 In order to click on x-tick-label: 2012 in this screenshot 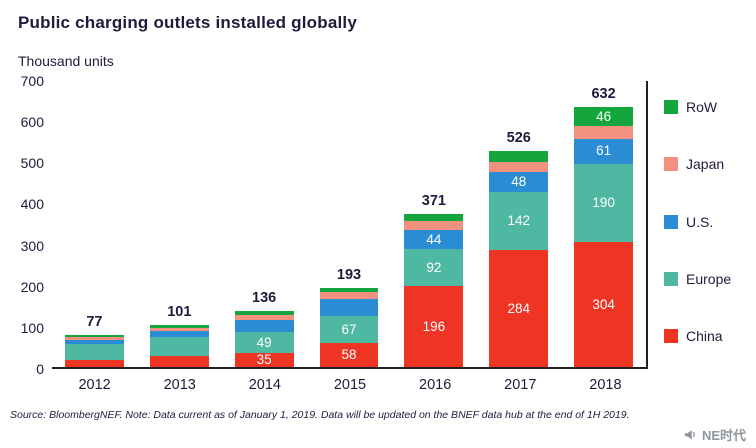, I will do `click(94, 385)`.